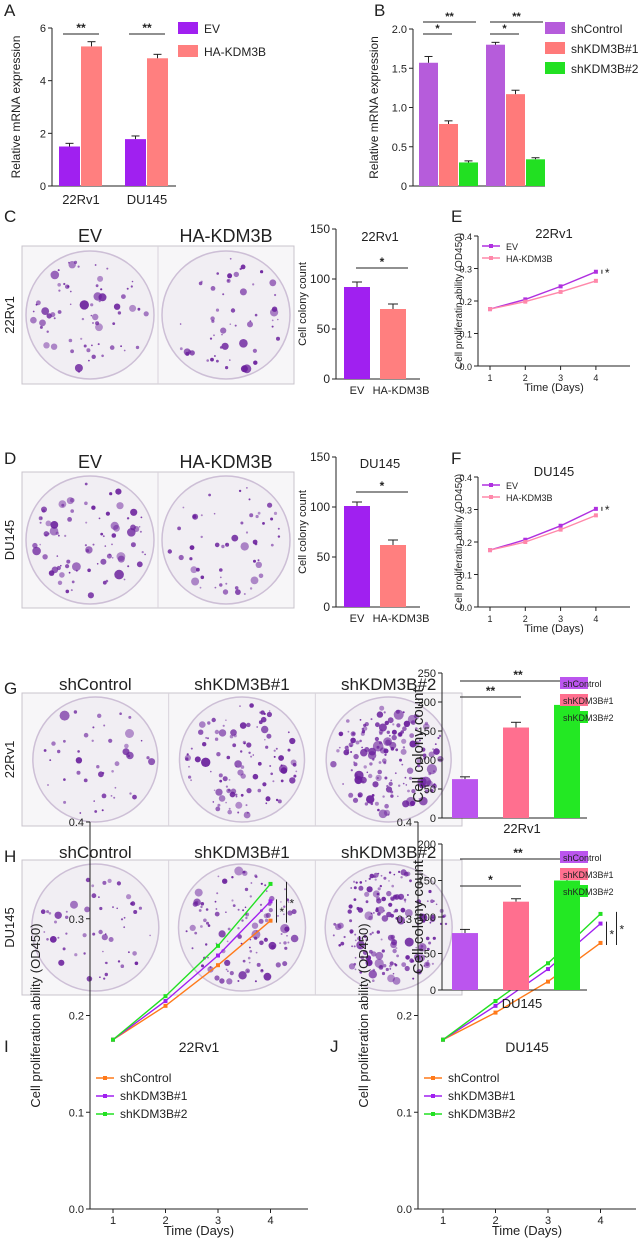 Image resolution: width=643 pixels, height=1242 pixels. What do you see at coordinates (582, 858) in the screenshot?
I see `legend-label: shControl` at bounding box center [582, 858].